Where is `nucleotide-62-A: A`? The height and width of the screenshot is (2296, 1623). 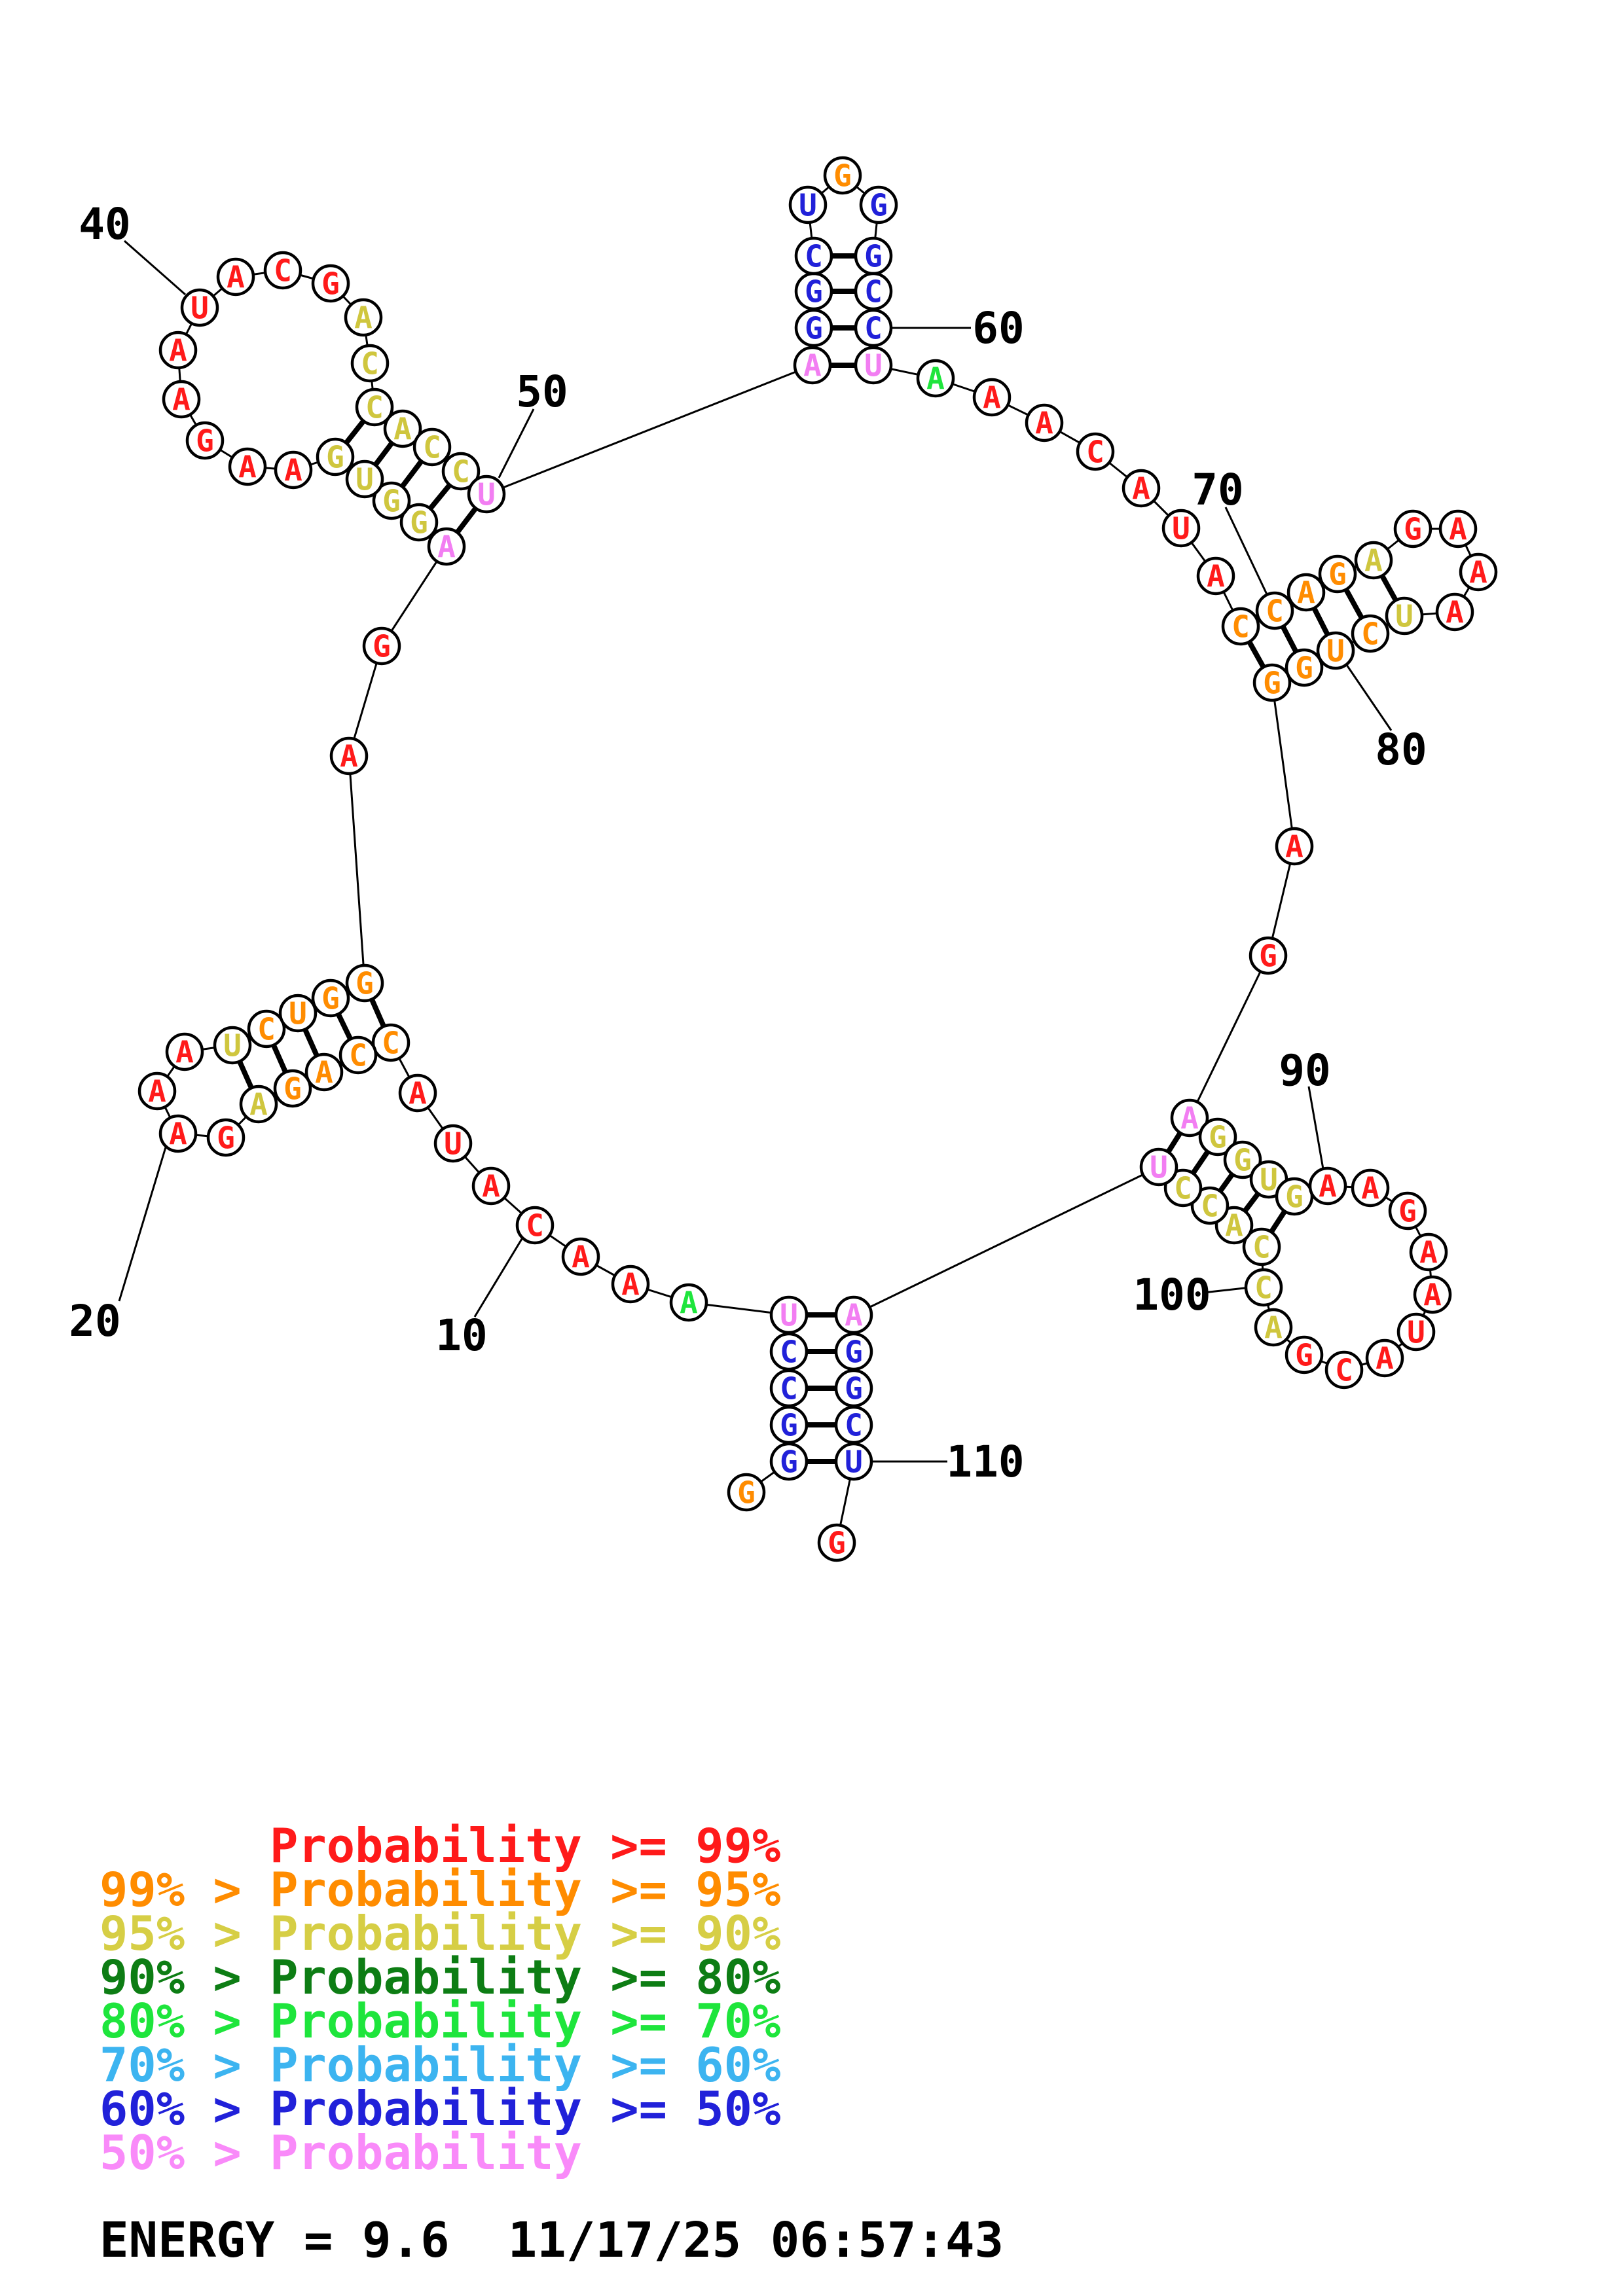
nucleotide-62-A: A is located at coordinates (935, 379).